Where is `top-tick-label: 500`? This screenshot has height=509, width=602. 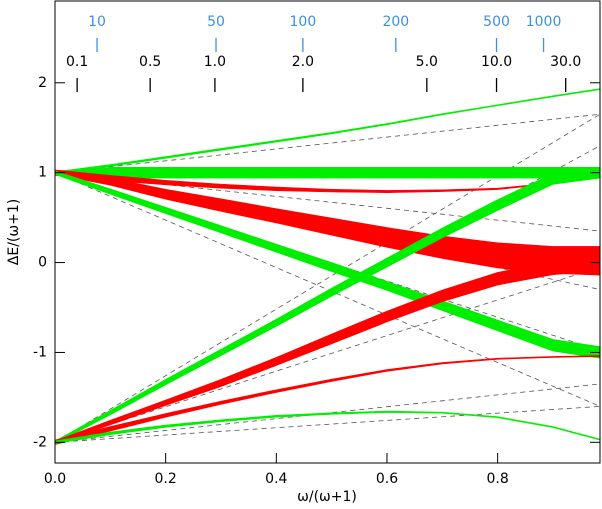 top-tick-label: 500 is located at coordinates (496, 22).